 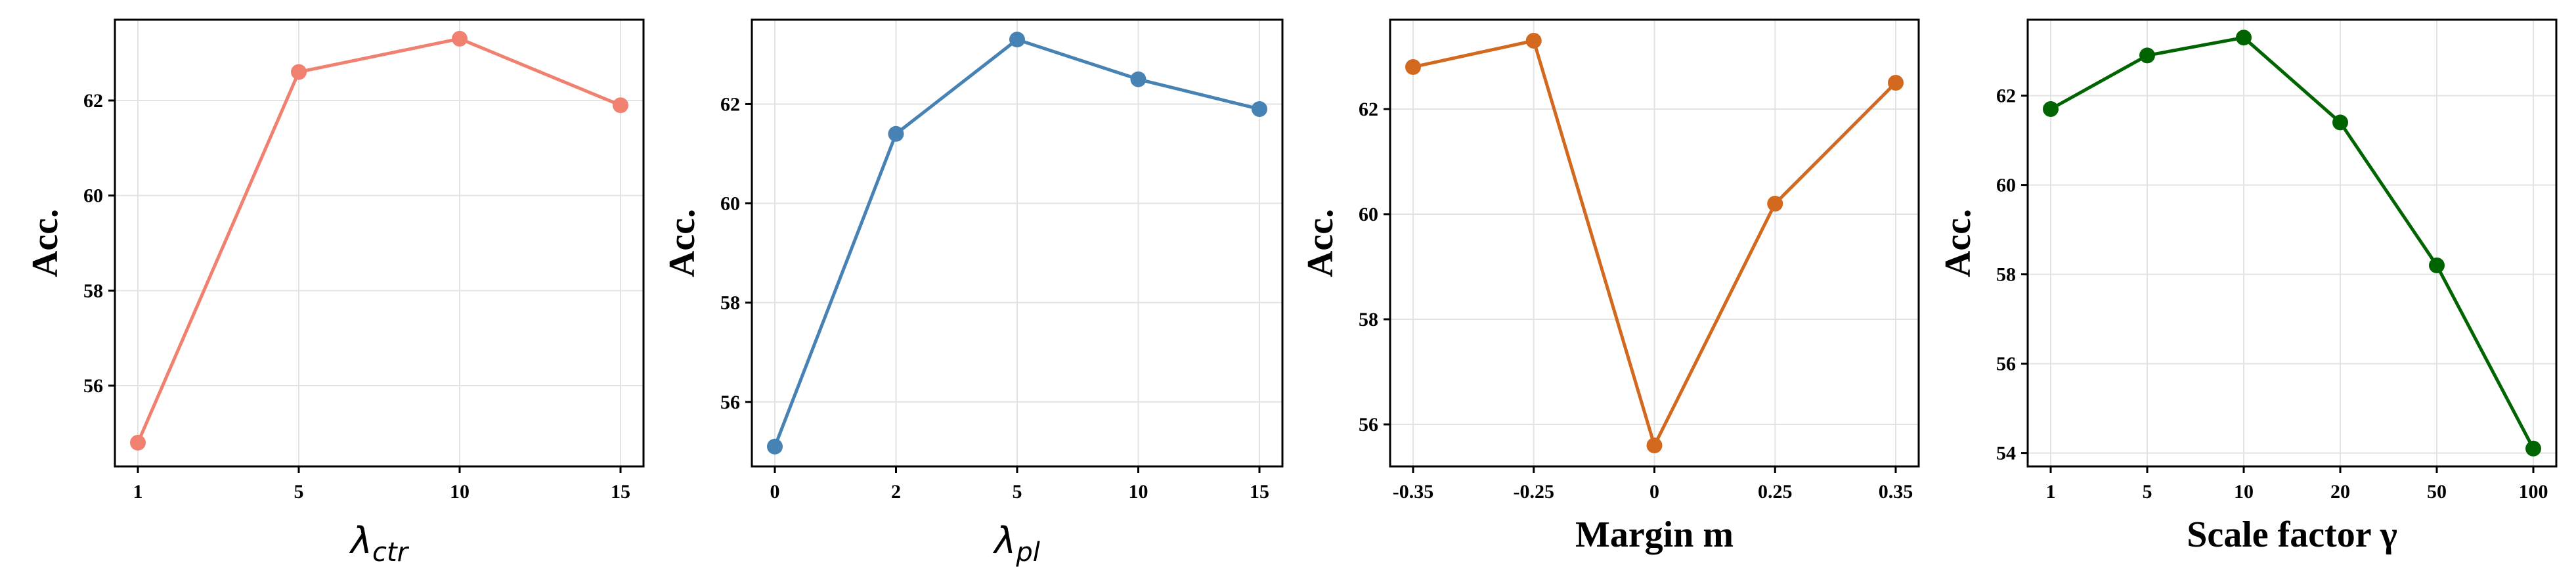 What do you see at coordinates (1534, 492) in the screenshot?
I see `x-tick-label: -0.25` at bounding box center [1534, 492].